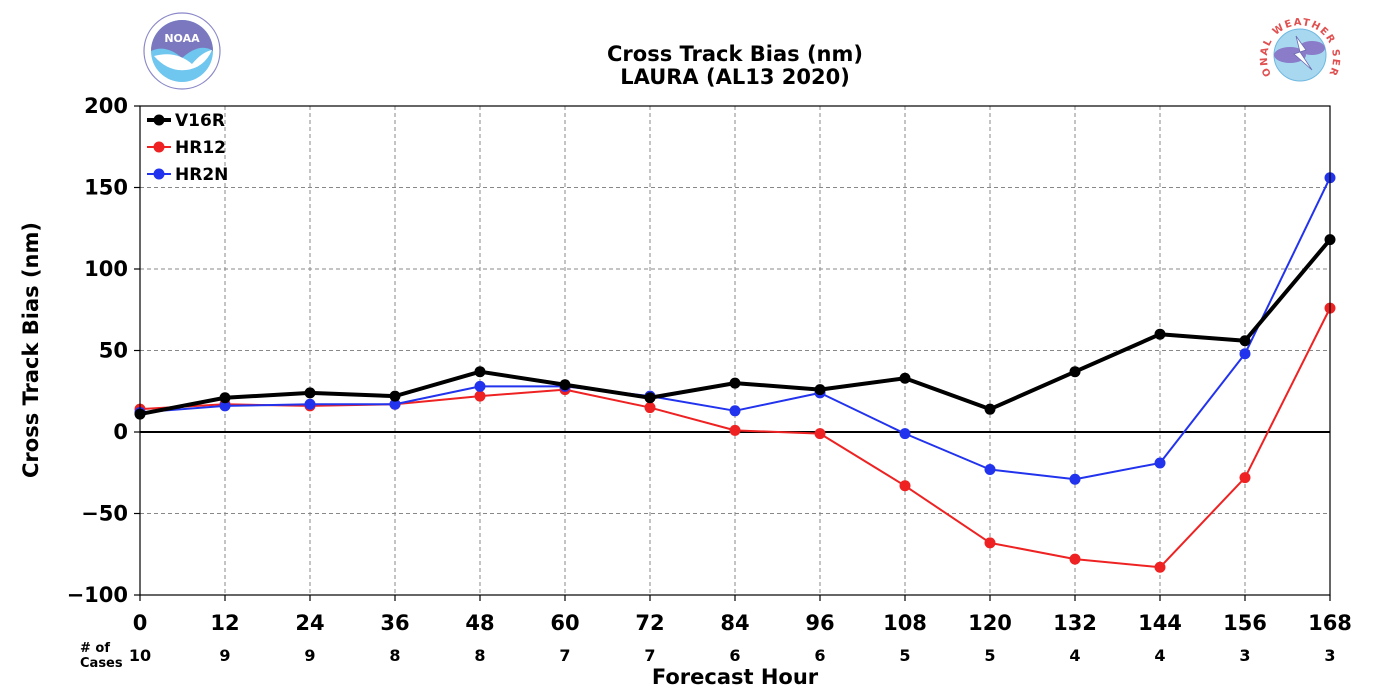 This screenshot has width=1400, height=700. What do you see at coordinates (564, 623) in the screenshot?
I see `x-tick-label: 60` at bounding box center [564, 623].